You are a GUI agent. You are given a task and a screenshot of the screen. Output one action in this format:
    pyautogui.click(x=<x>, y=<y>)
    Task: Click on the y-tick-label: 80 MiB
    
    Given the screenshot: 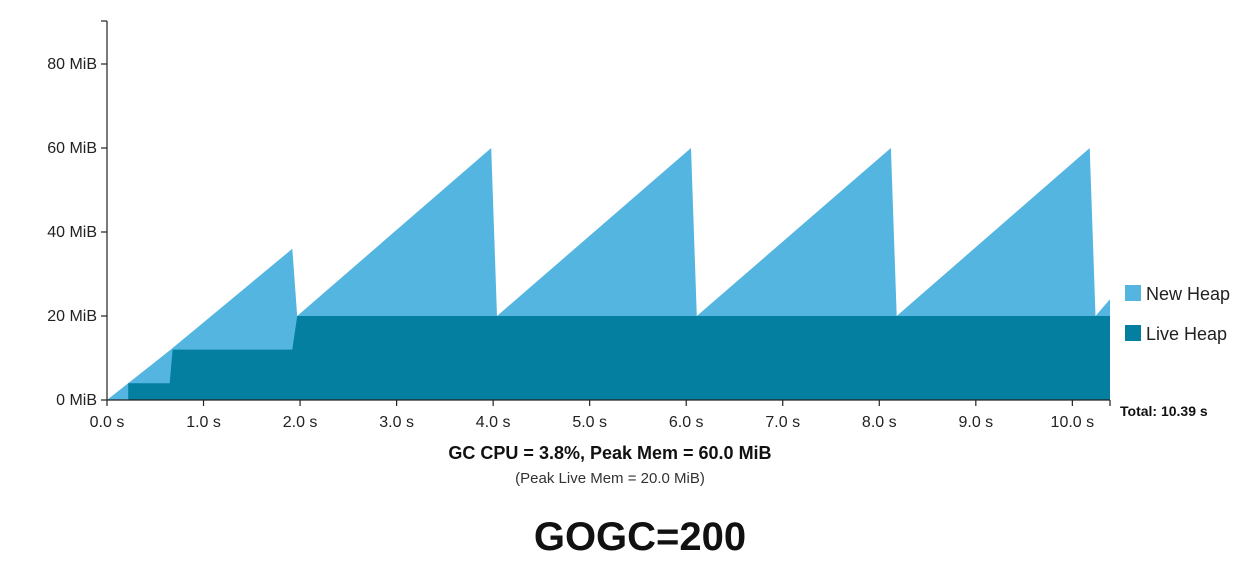 What is the action you would take?
    pyautogui.click(x=72, y=64)
    